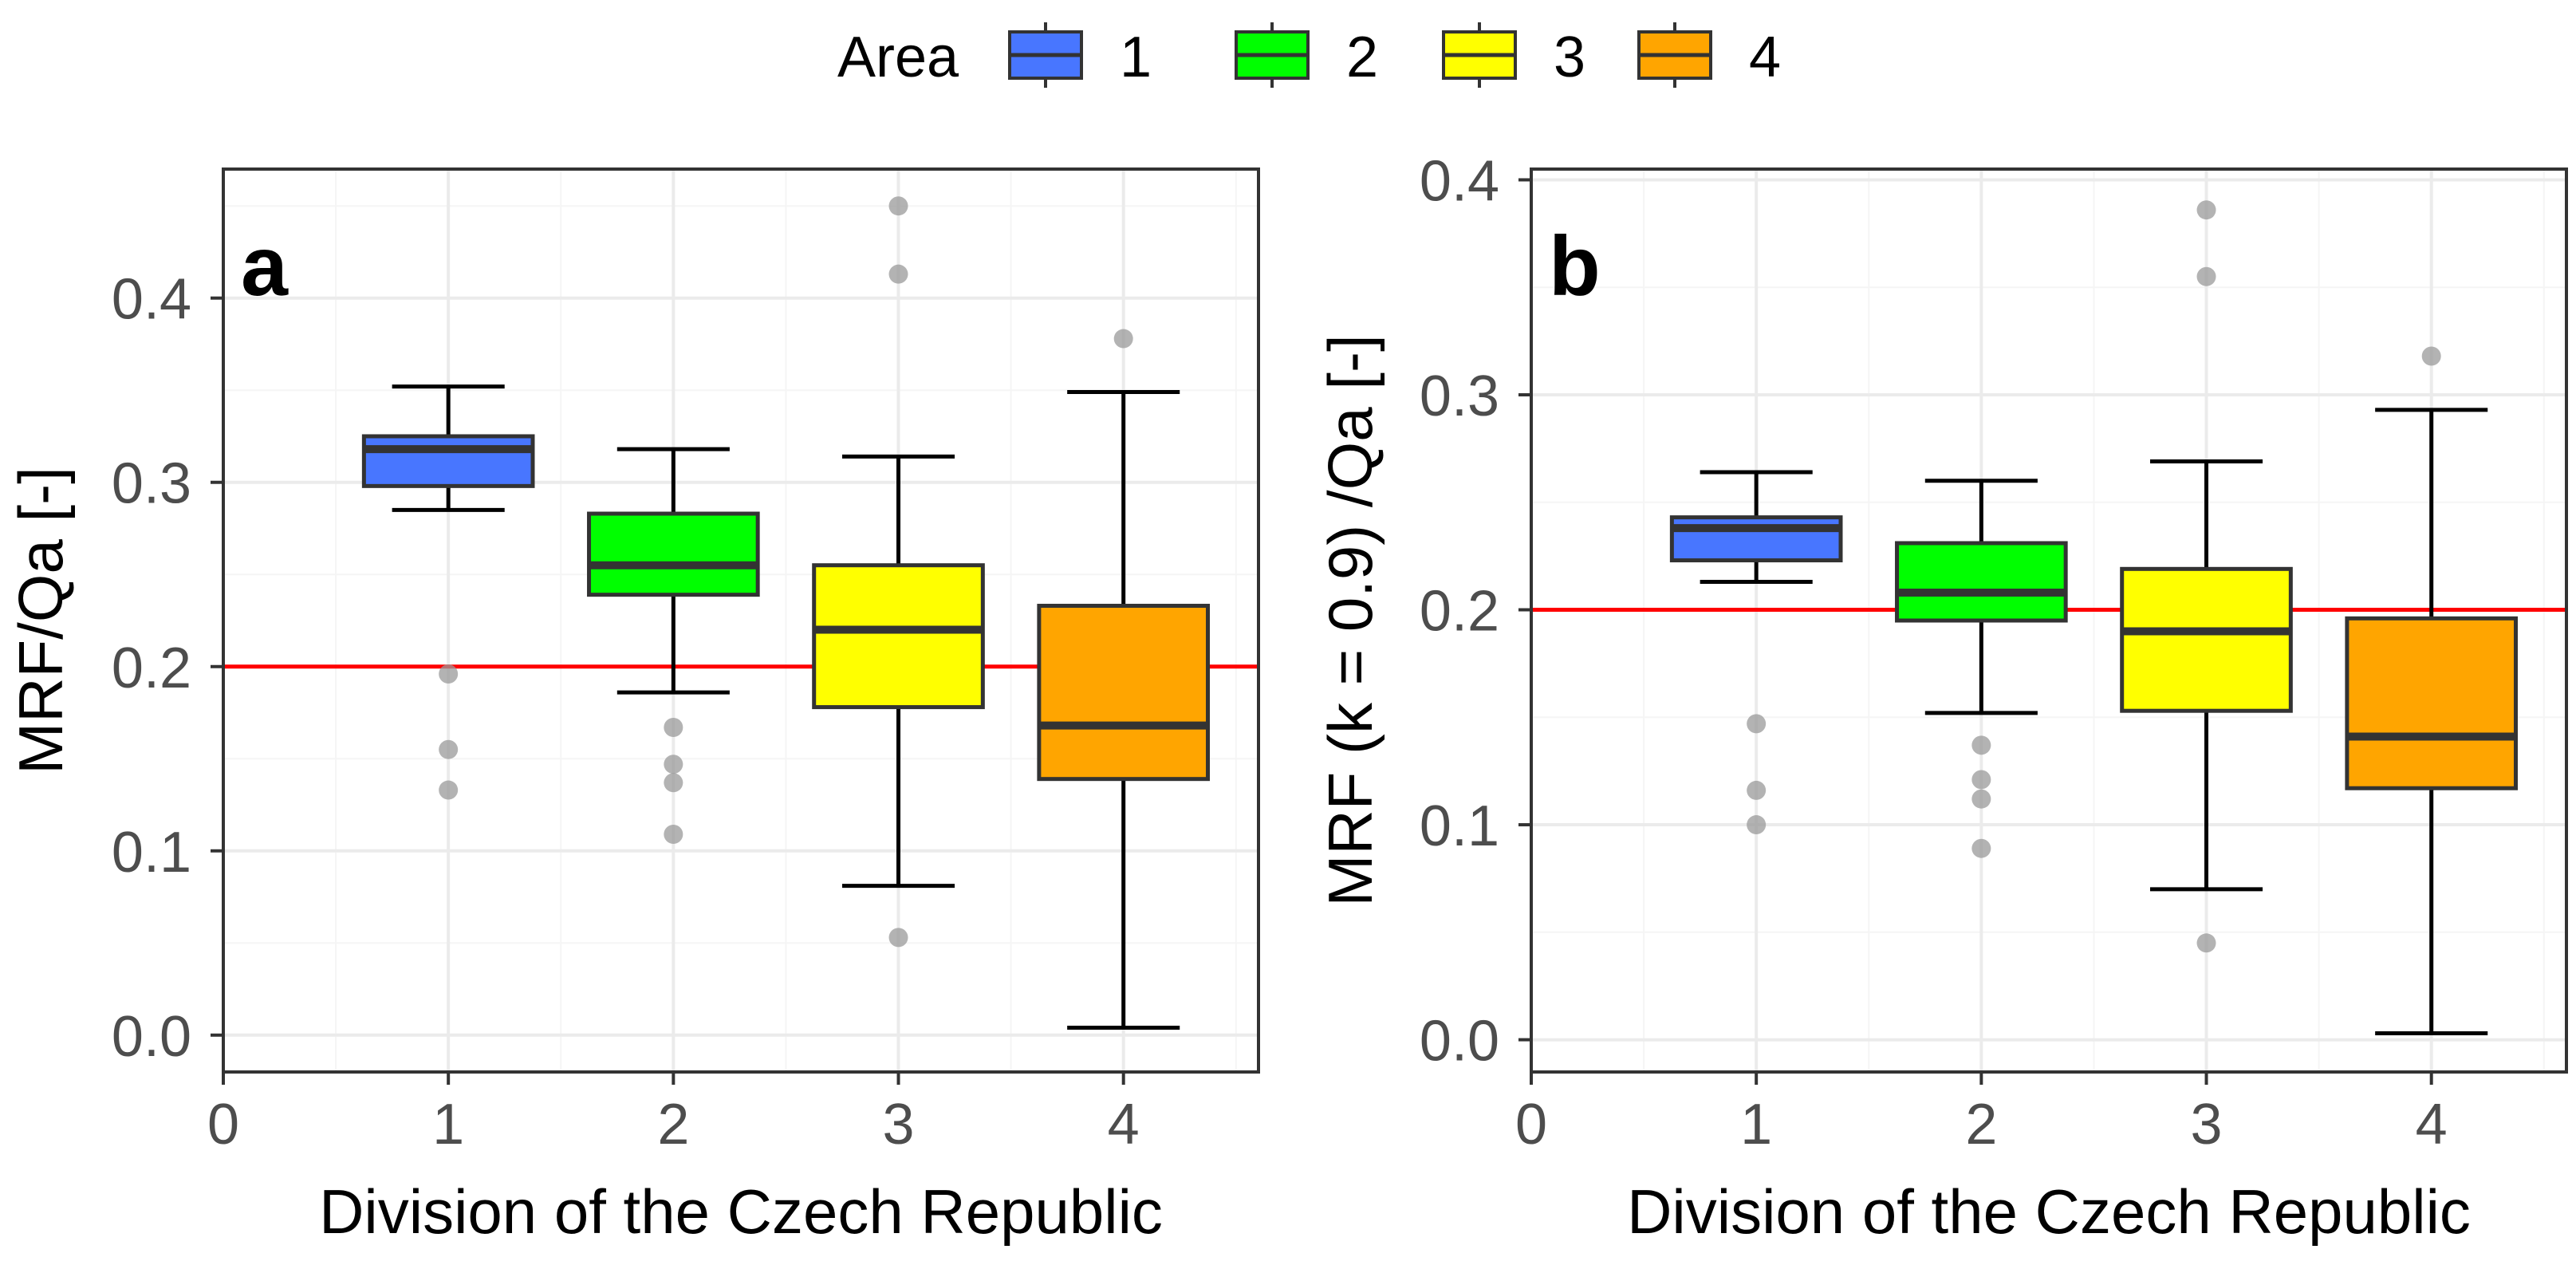 The width and height of the screenshot is (2576, 1261). Describe the element at coordinates (1575, 266) in the screenshot. I see `panel-label: b` at that location.